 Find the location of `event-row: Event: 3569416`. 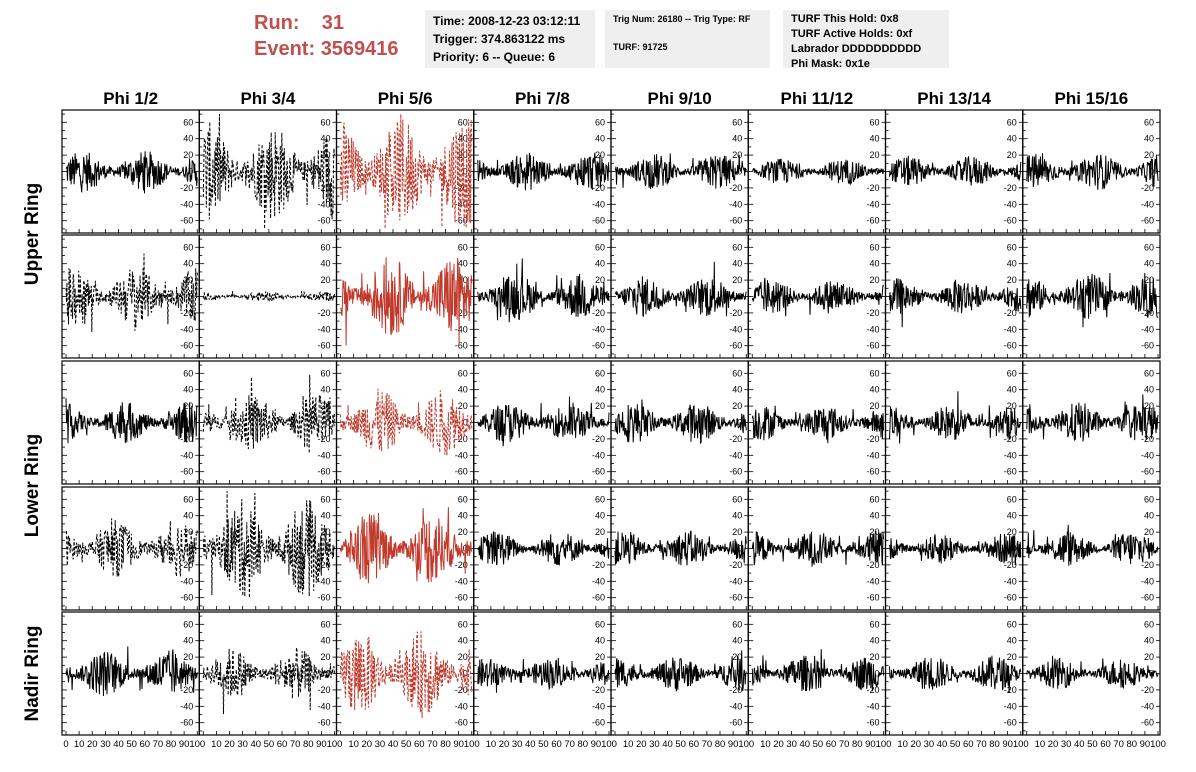

event-row: Event: 3569416 is located at coordinates (326, 49).